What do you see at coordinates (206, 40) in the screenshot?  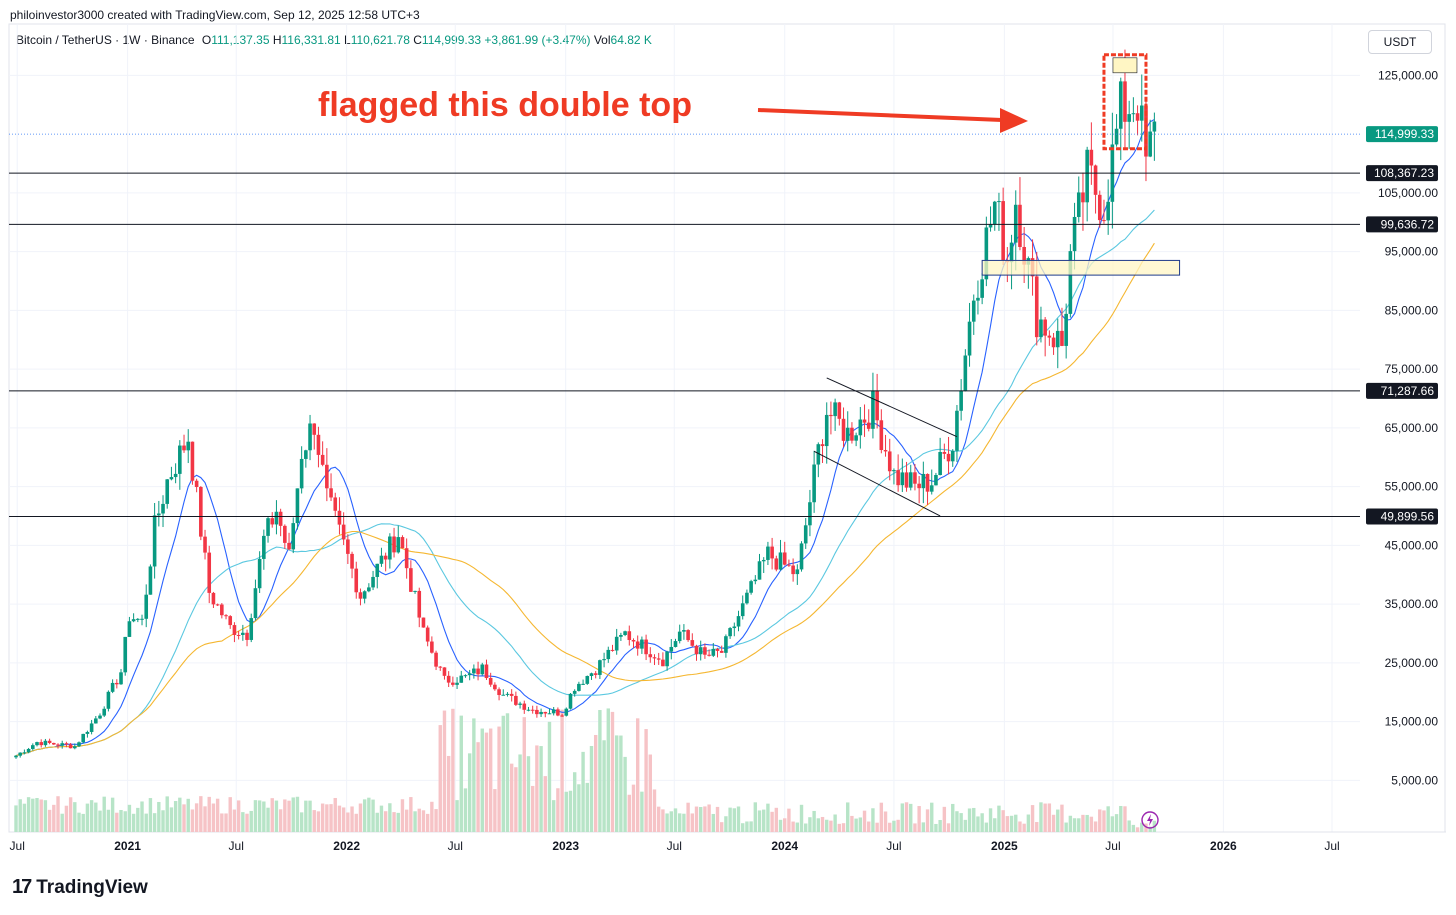 I see `legend-o-label: O` at bounding box center [206, 40].